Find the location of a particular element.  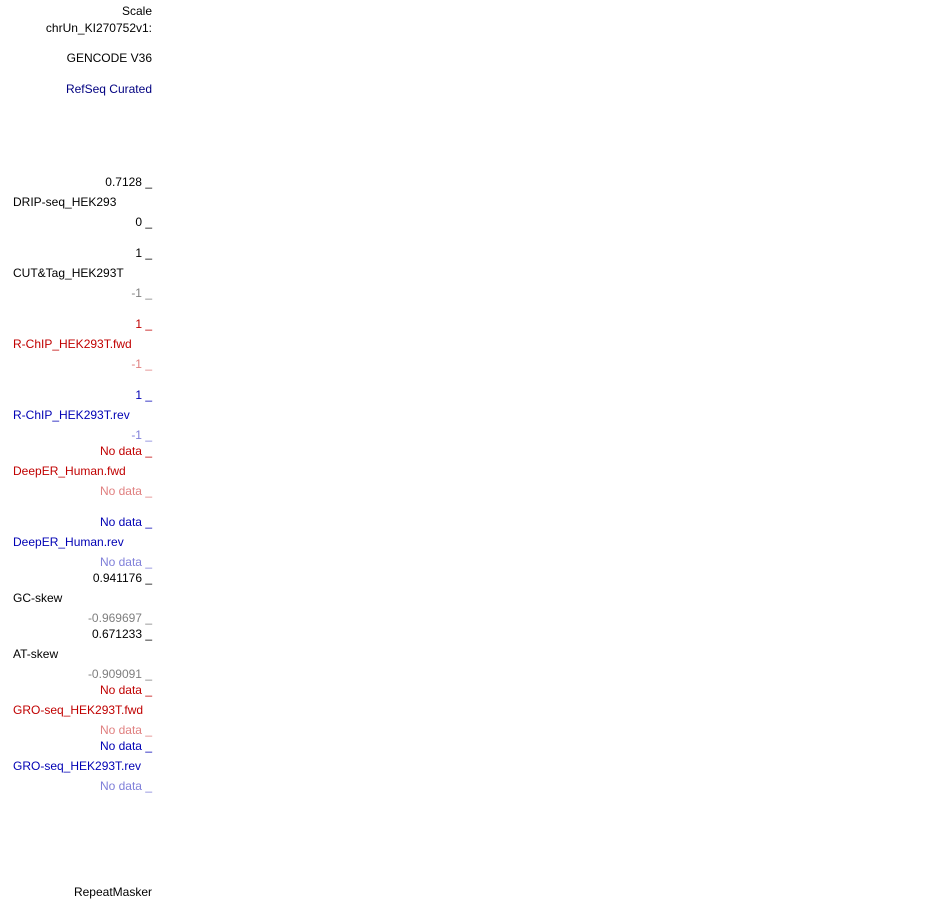

gro-seq-fwd-min-value: No data _ is located at coordinates (125, 730).